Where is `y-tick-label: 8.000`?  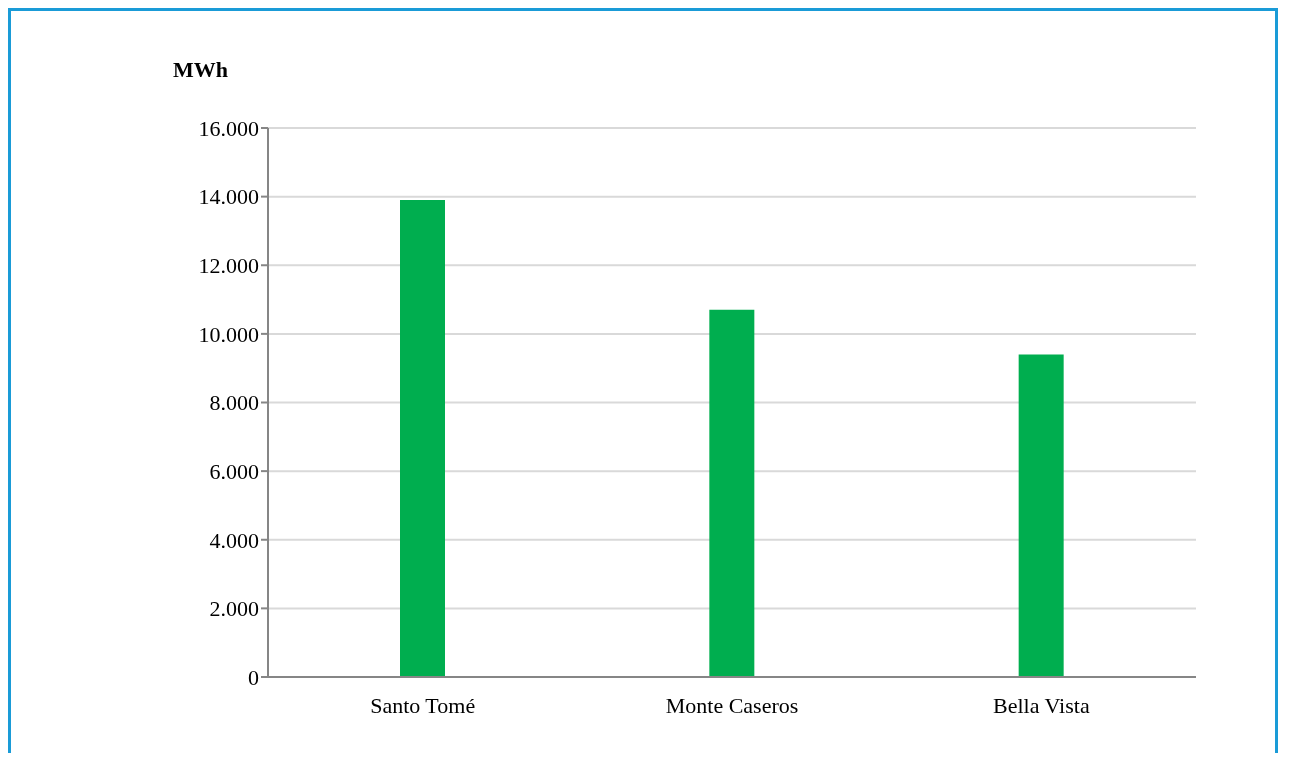 y-tick-label: 8.000 is located at coordinates (234, 403).